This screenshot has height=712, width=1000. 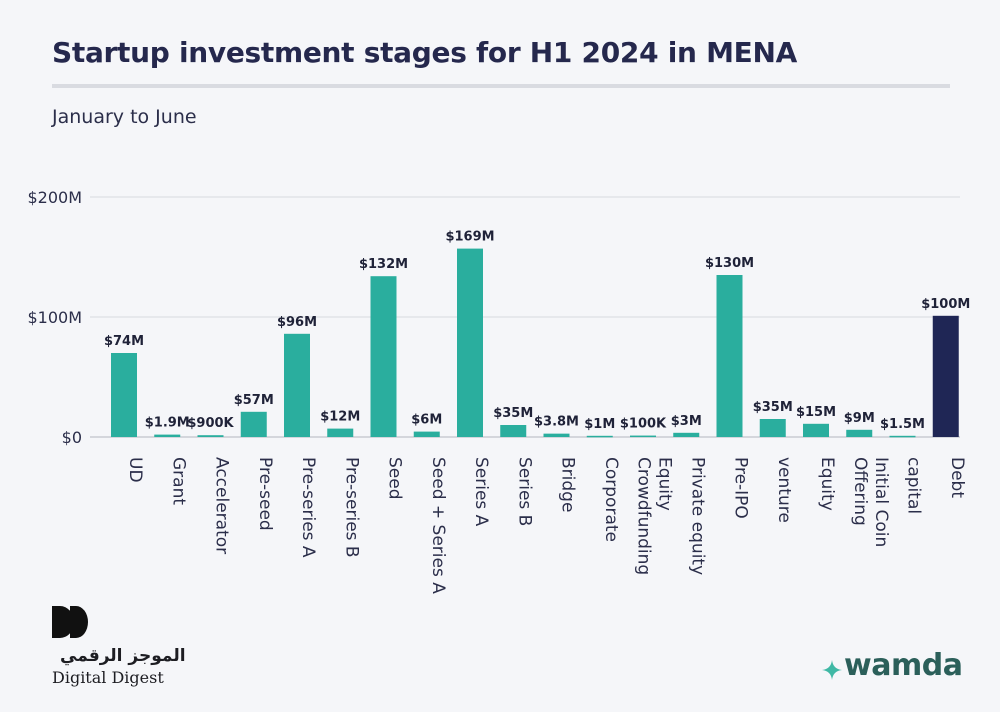 What do you see at coordinates (611, 499) in the screenshot?
I see `x-tick-label: Corporate` at bounding box center [611, 499].